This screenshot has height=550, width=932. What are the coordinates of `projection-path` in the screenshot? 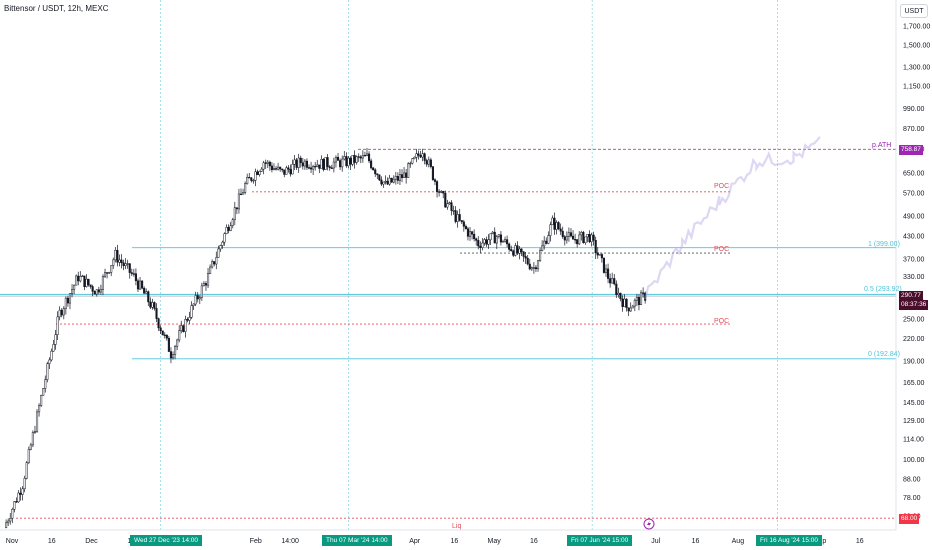 It's located at (732, 218).